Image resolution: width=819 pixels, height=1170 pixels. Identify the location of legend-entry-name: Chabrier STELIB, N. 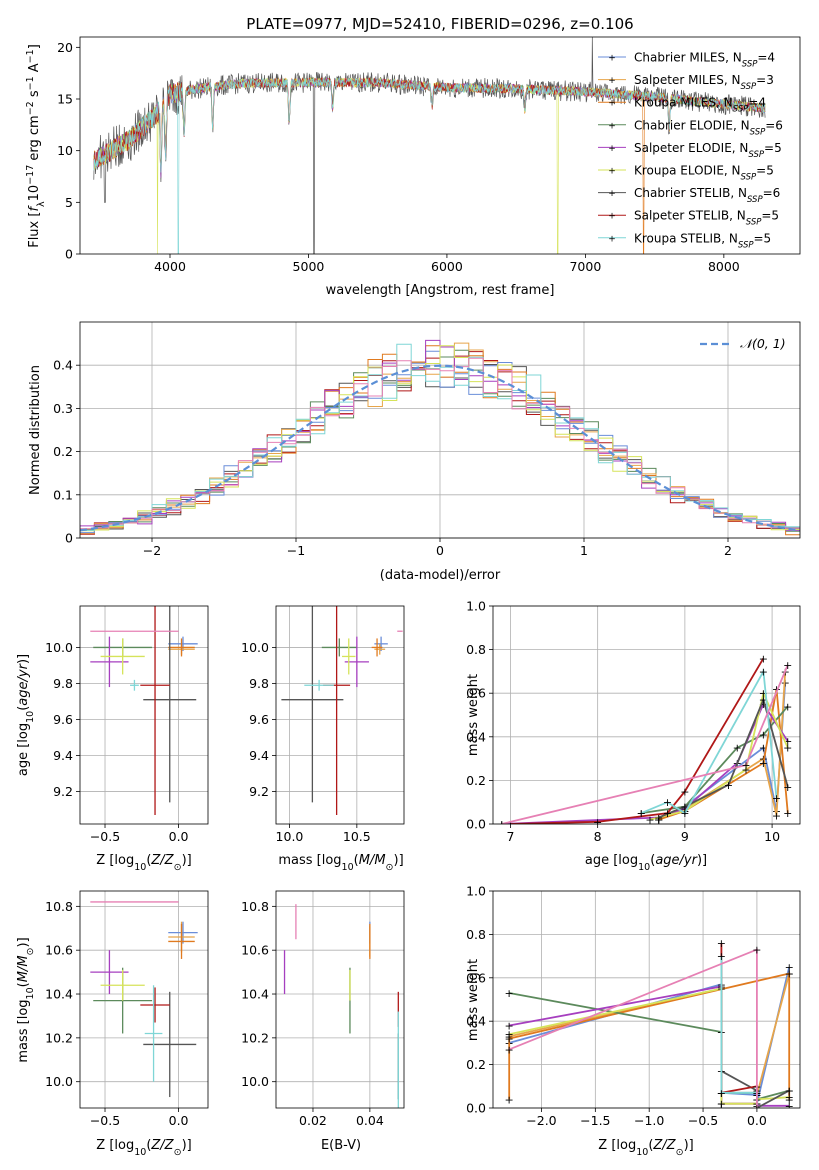
(690, 193).